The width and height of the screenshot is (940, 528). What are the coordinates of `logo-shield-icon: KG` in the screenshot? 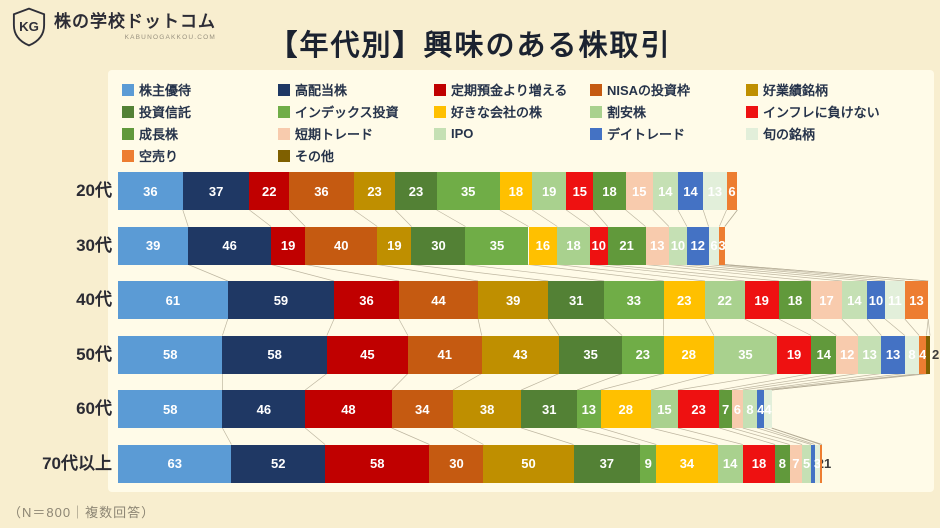 It's located at (29, 27).